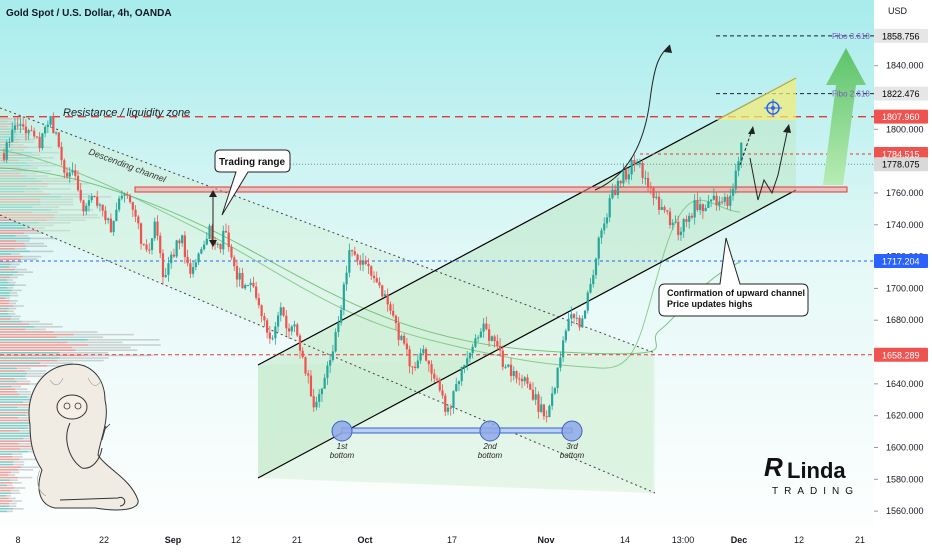 This screenshot has width=932, height=555. I want to click on trading-range-arrowhead-down, so click(213, 243).